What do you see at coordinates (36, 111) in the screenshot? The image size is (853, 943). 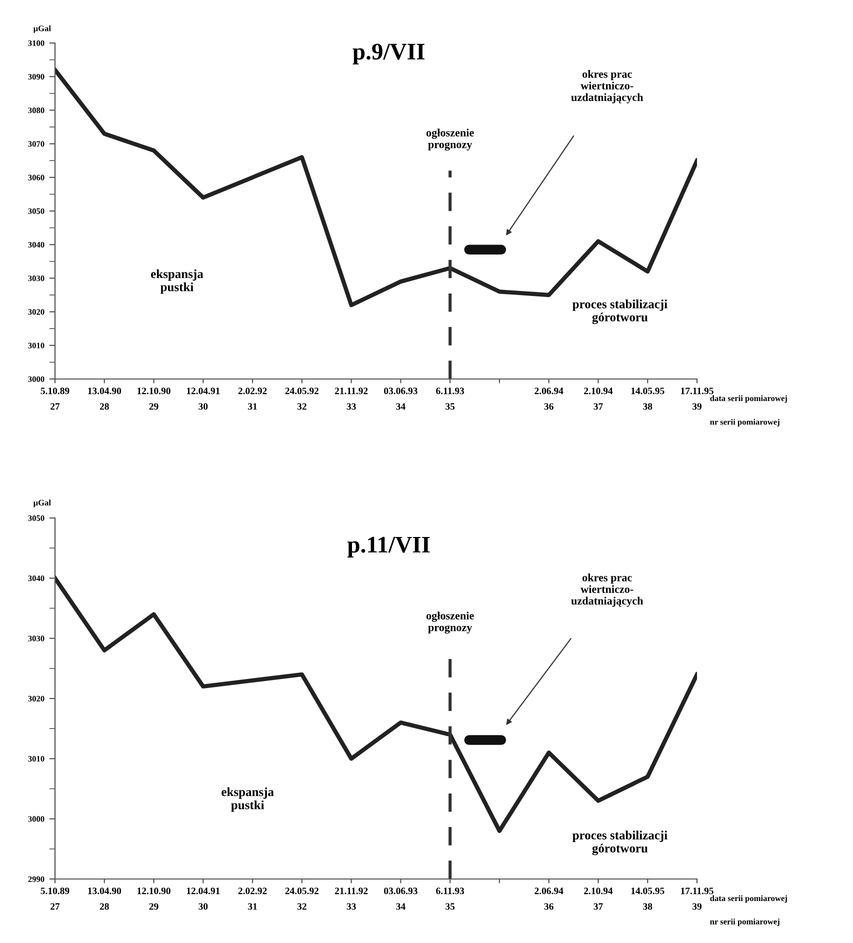 I see `y-tick-label: 3080` at bounding box center [36, 111].